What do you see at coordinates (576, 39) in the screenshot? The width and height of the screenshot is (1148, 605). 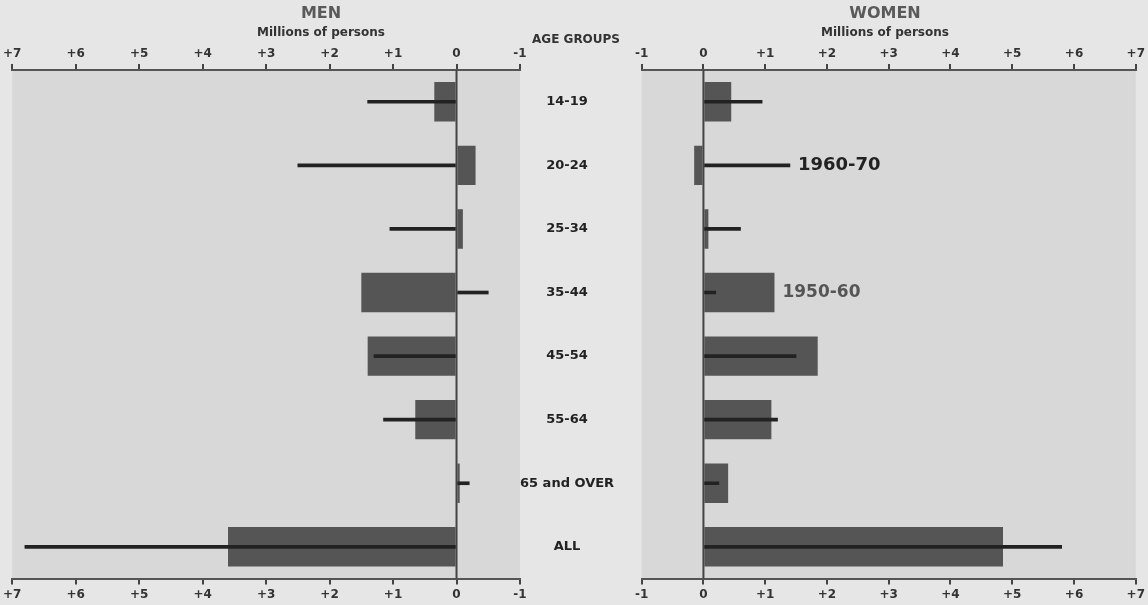 I see `y-axis-title: AGE GROUPS` at bounding box center [576, 39].